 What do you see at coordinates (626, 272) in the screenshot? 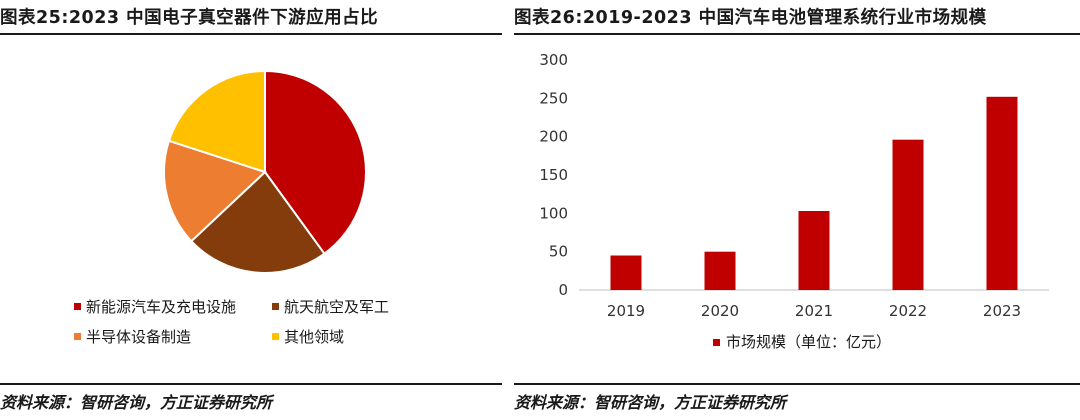
I see `bar-2019` at bounding box center [626, 272].